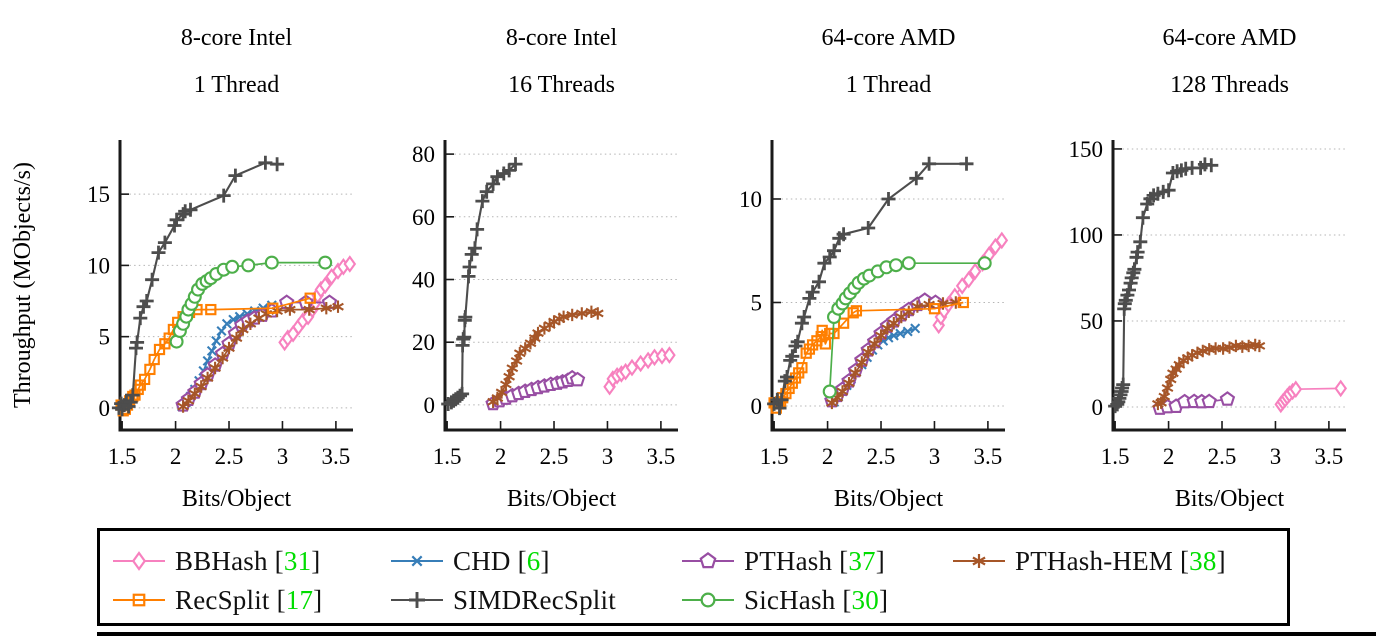 The height and width of the screenshot is (644, 1376). Describe the element at coordinates (814, 560) in the screenshot. I see `legend-label: PTHash [37]` at that location.